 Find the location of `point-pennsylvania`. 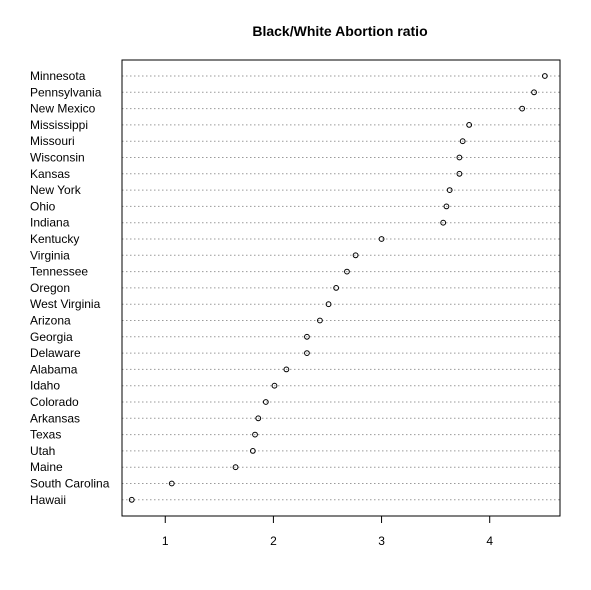

point-pennsylvania is located at coordinates (534, 92).